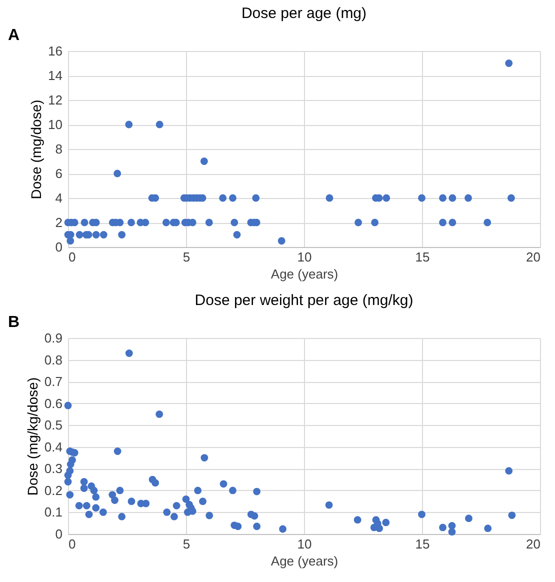 The width and height of the screenshot is (555, 582). What do you see at coordinates (53, 360) in the screenshot?
I see `y-tick-label: 0.8` at bounding box center [53, 360].